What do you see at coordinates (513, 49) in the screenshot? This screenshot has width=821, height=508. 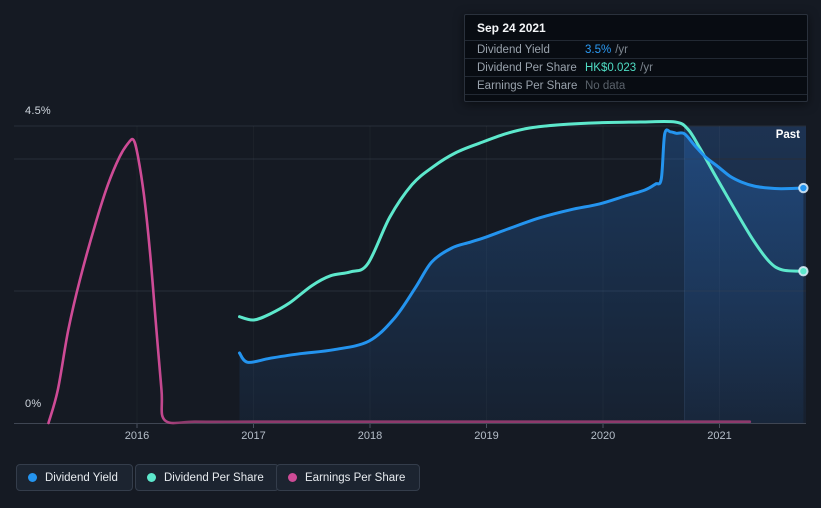 I see `tooltip-row-label: Dividend Yield` at bounding box center [513, 49].